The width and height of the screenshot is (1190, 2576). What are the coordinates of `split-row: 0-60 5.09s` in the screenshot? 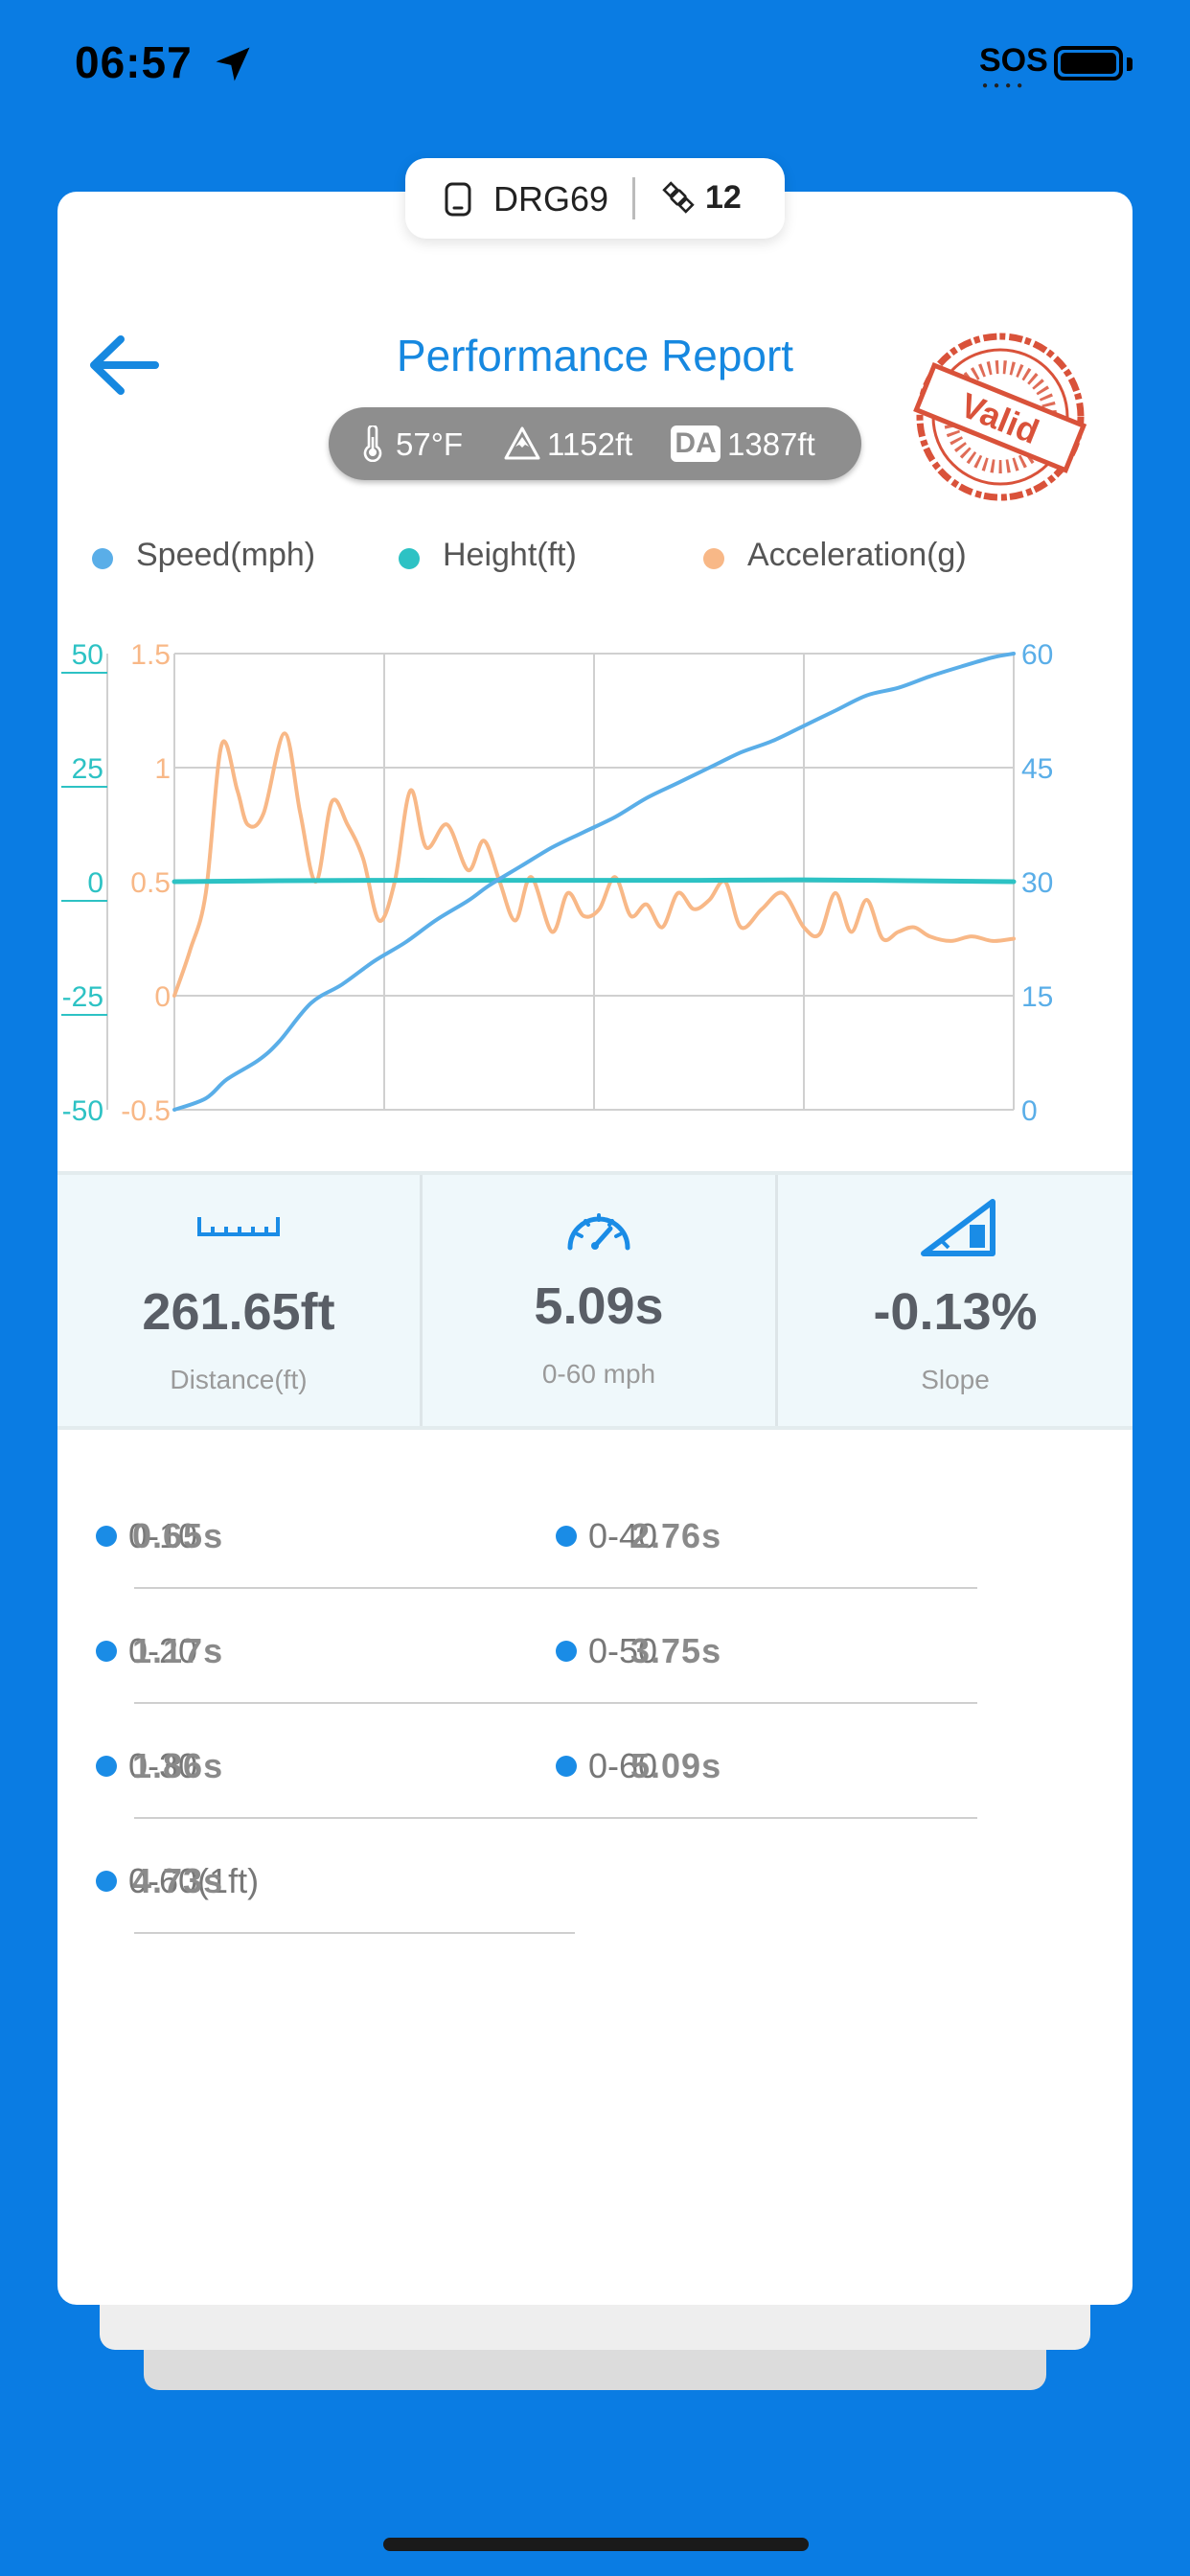 It's located at (803, 1763).